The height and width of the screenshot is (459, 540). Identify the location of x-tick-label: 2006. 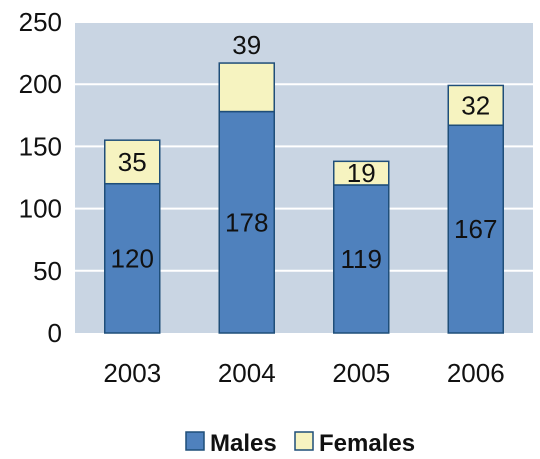
(476, 373).